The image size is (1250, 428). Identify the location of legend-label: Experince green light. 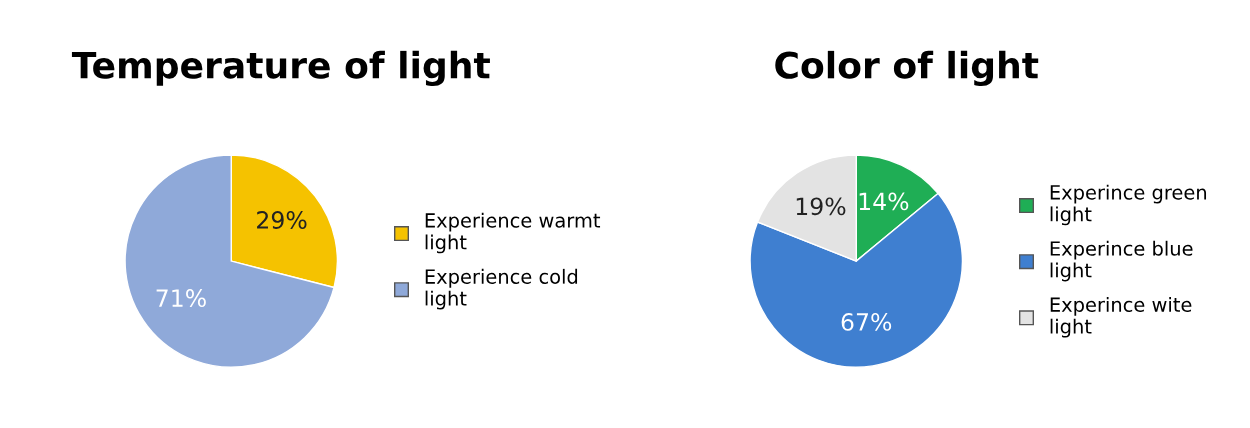
(1128, 205).